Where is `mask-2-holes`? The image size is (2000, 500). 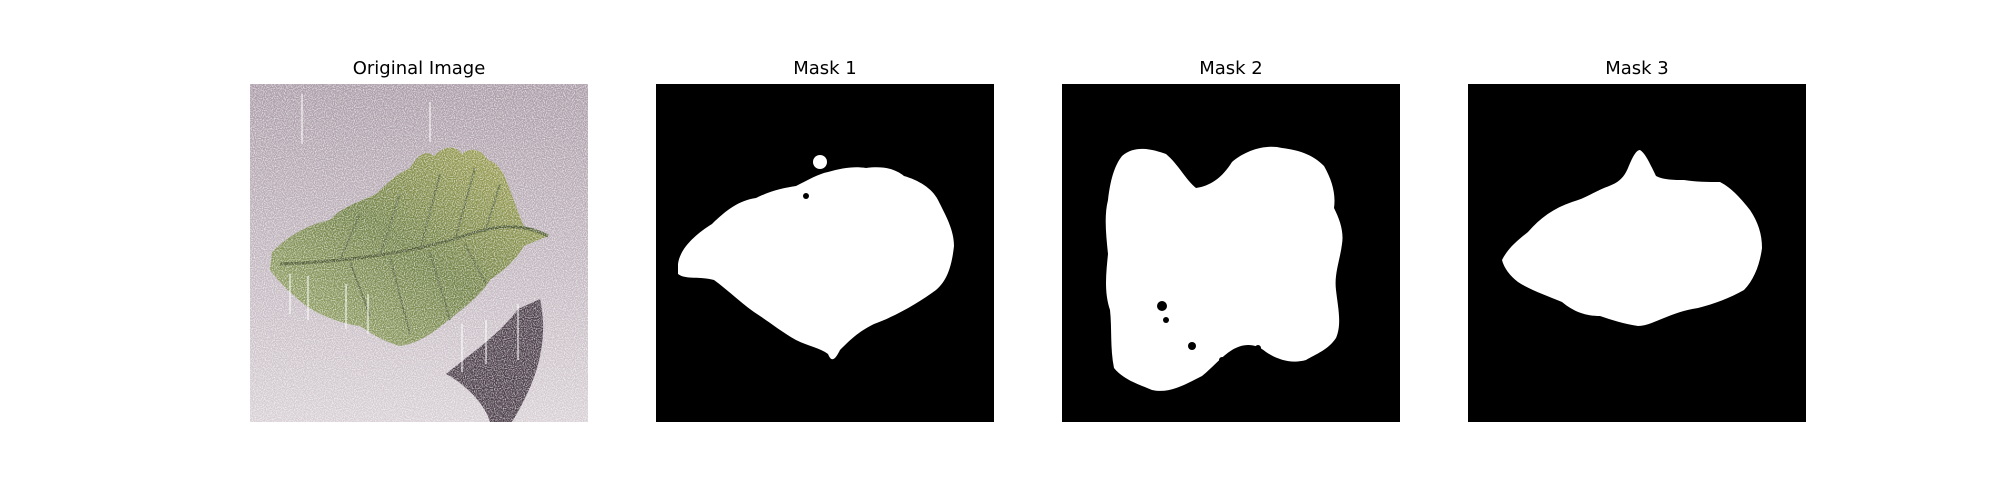 mask-2-holes is located at coordinates (1209, 332).